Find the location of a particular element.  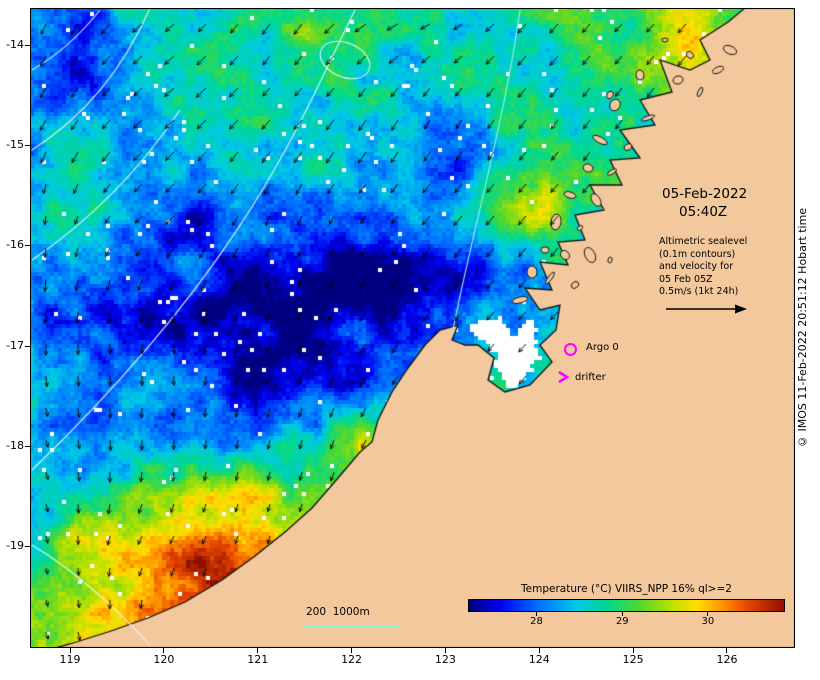

depth-contour-legend: 200 1000m is located at coordinates (338, 612).